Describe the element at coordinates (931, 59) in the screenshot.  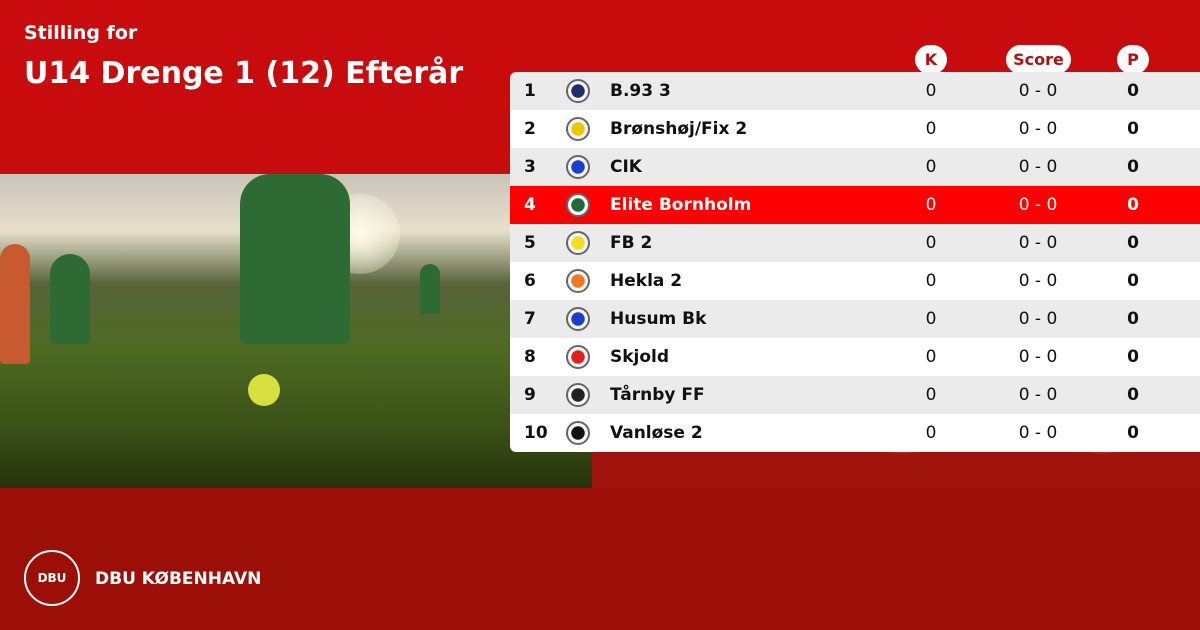
I see `column-header-k: K` at that location.